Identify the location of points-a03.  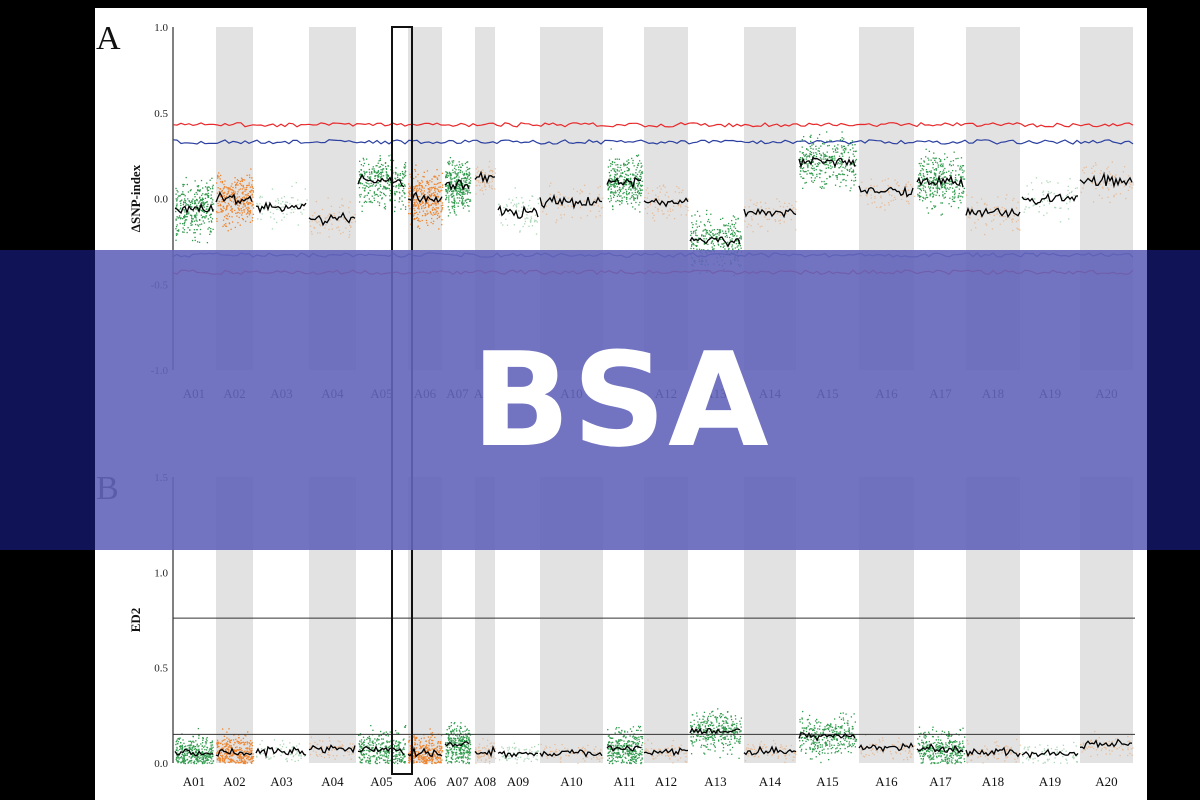
(282, 206).